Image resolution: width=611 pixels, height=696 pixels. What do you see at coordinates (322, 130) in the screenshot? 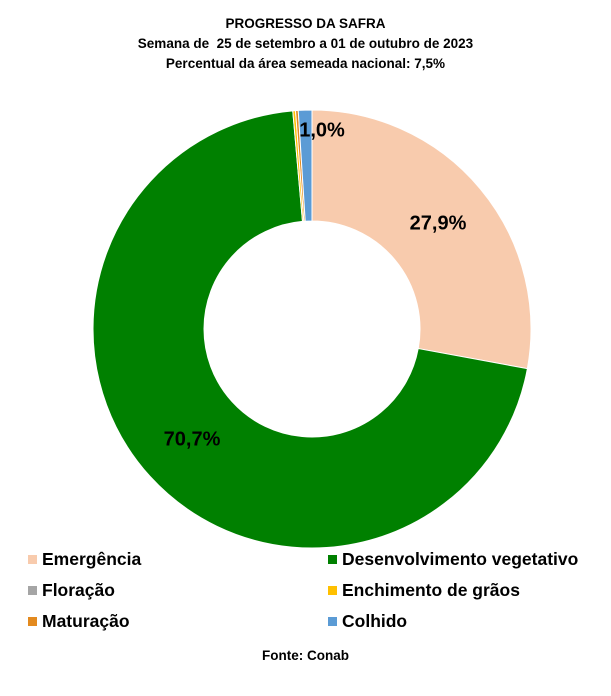
I see `data-label-5: 1,0%` at bounding box center [322, 130].